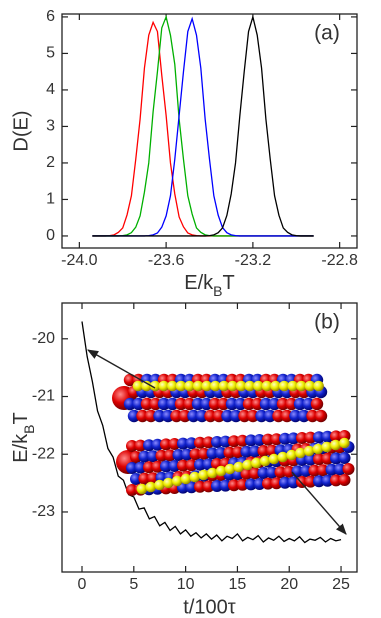 The height and width of the screenshot is (618, 381). I want to click on axis-label: t/100τ, so click(209, 607).